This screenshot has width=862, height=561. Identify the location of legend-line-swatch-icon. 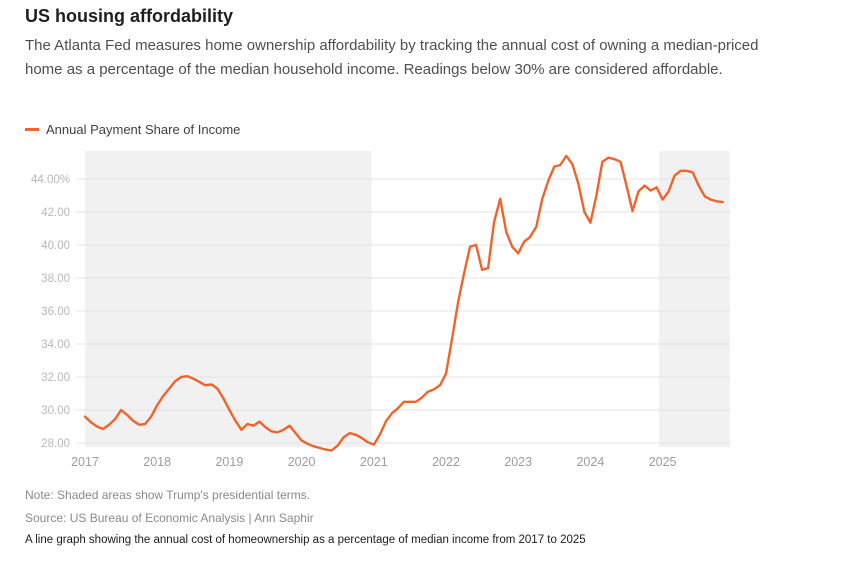
(32, 129).